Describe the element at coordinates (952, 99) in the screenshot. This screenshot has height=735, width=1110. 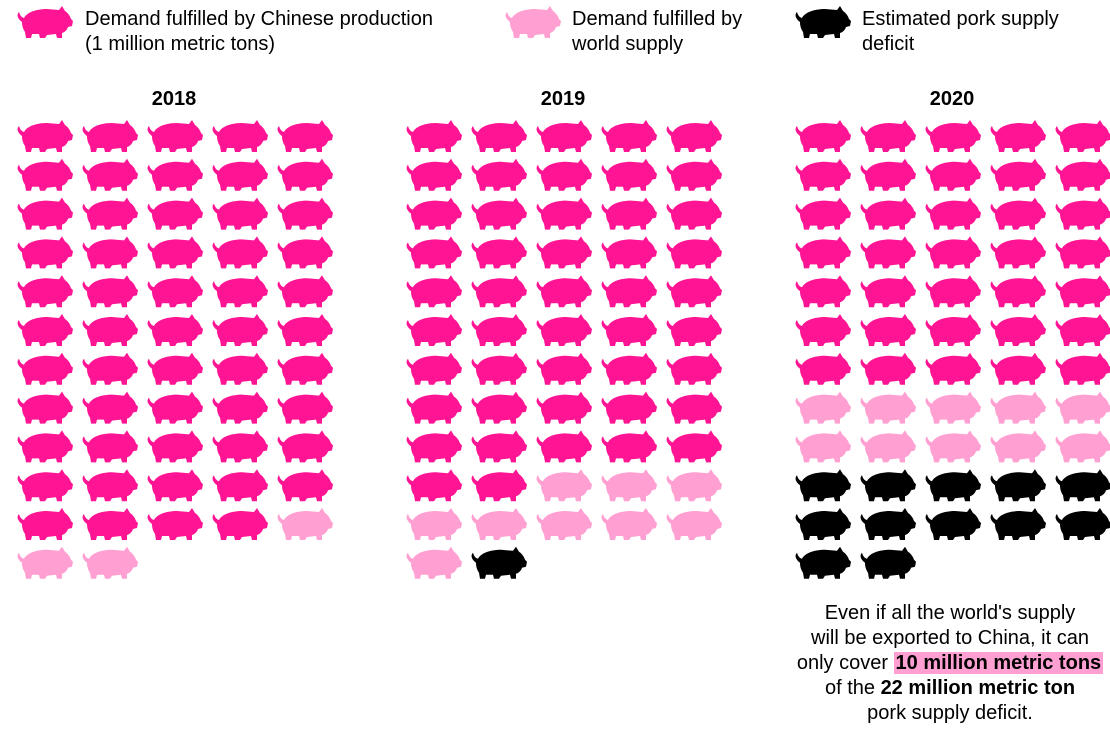
I see `year-label: 2020` at that location.